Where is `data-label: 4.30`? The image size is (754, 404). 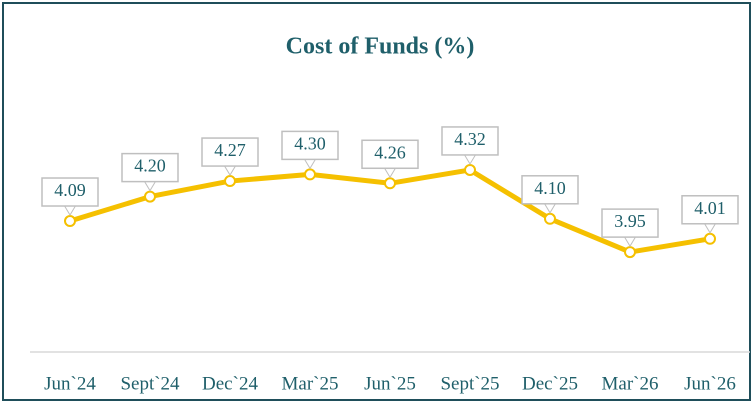 data-label: 4.30 is located at coordinates (310, 144).